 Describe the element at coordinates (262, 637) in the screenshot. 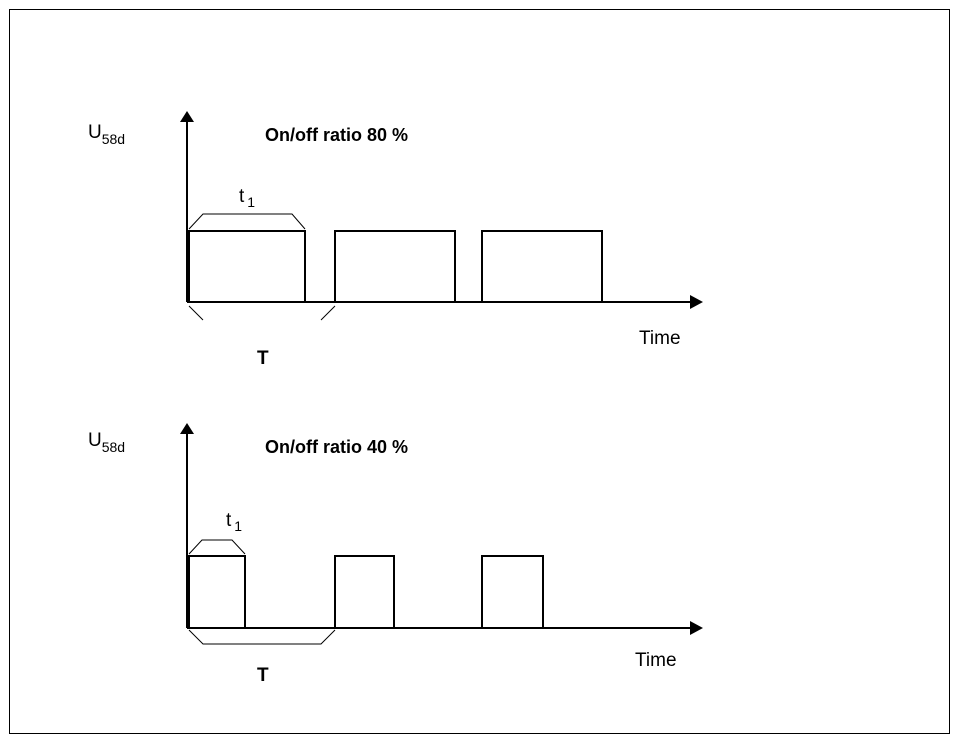

I see `period-bracket` at that location.